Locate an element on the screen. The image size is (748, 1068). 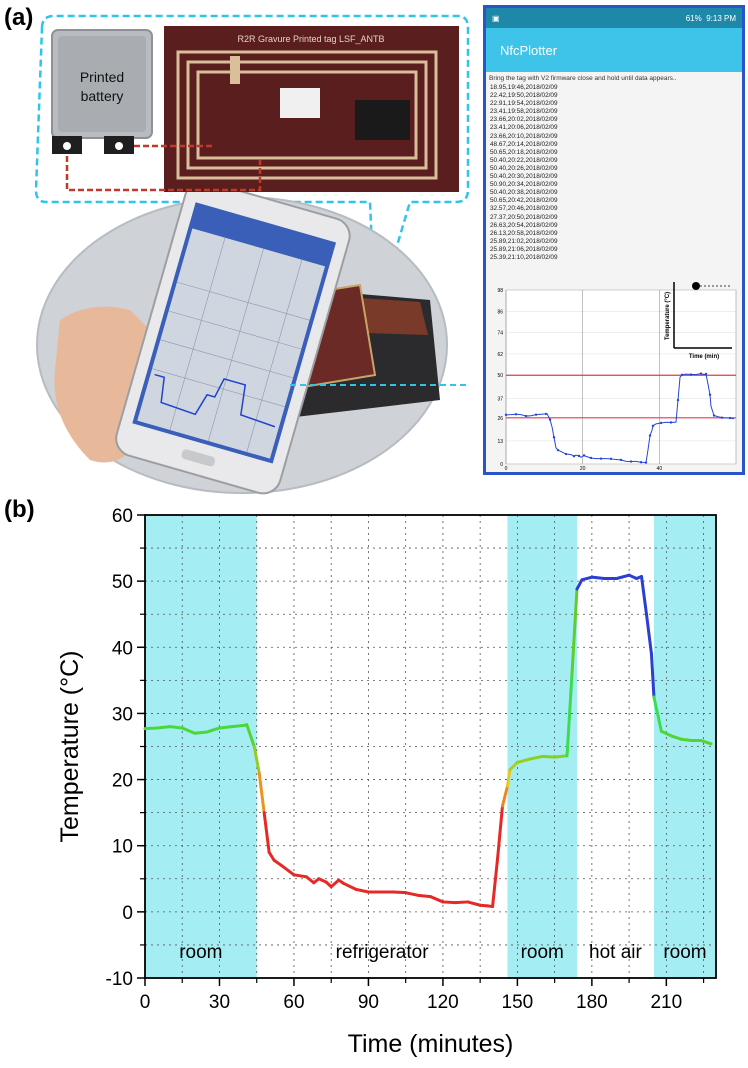
y-tick-label: 30 is located at coordinates (122, 714).